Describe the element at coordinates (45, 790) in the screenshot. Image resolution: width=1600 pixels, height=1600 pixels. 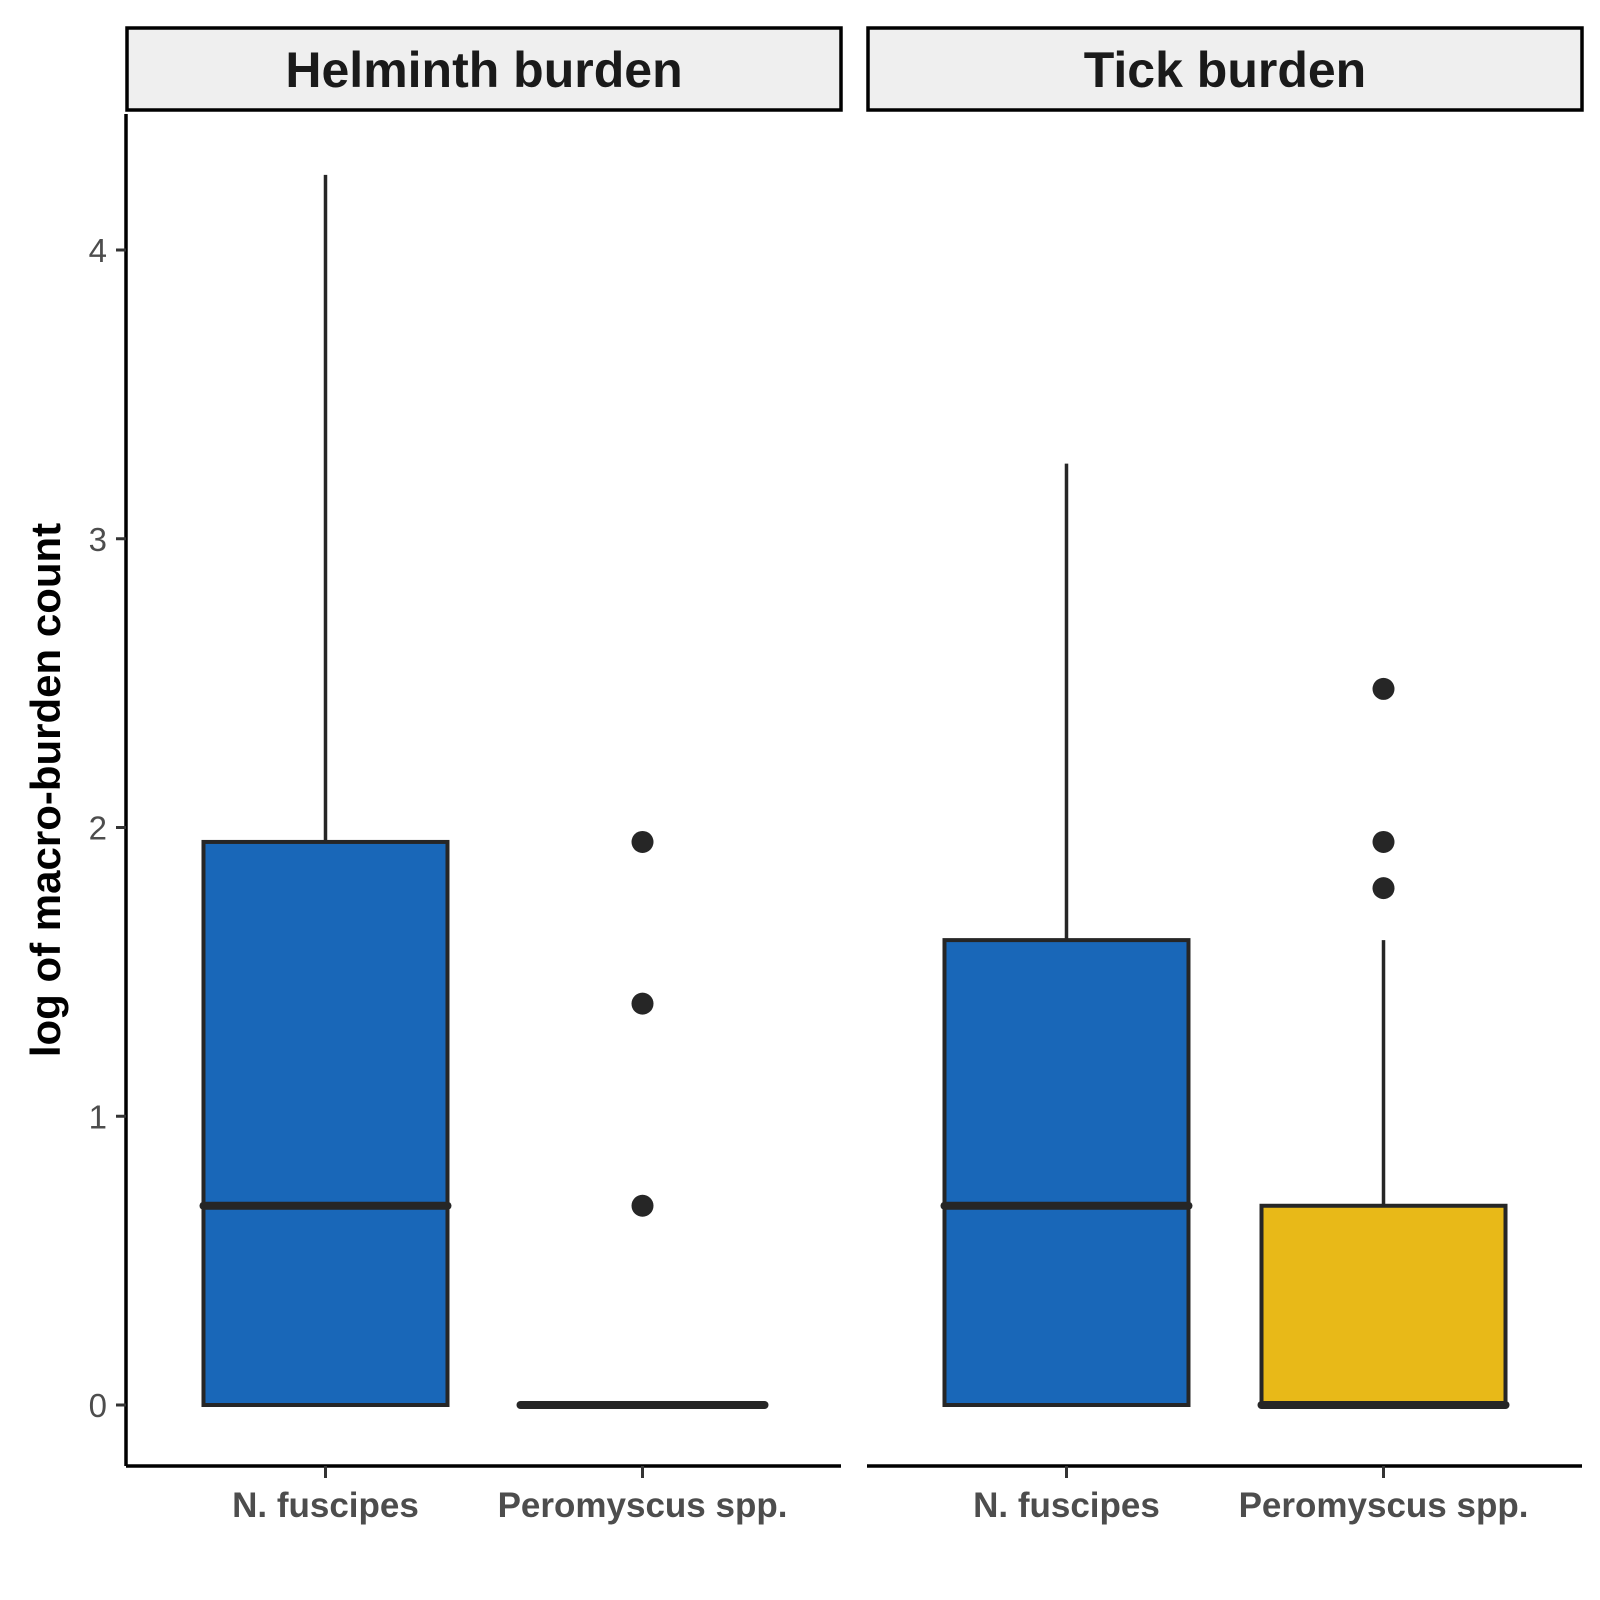
I see `y-axis-title: log of macro-burden count` at that location.